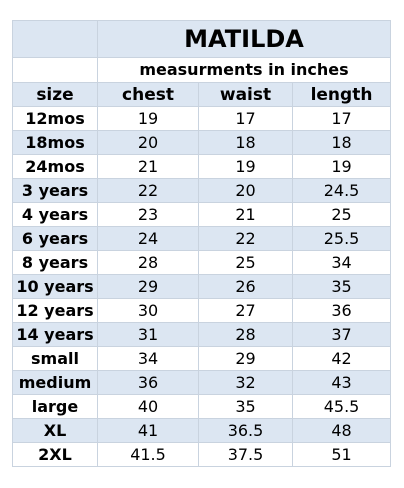 The image size is (404, 488). Describe the element at coordinates (244, 70) in the screenshot. I see `table-subtitle: measurments in inches` at that location.